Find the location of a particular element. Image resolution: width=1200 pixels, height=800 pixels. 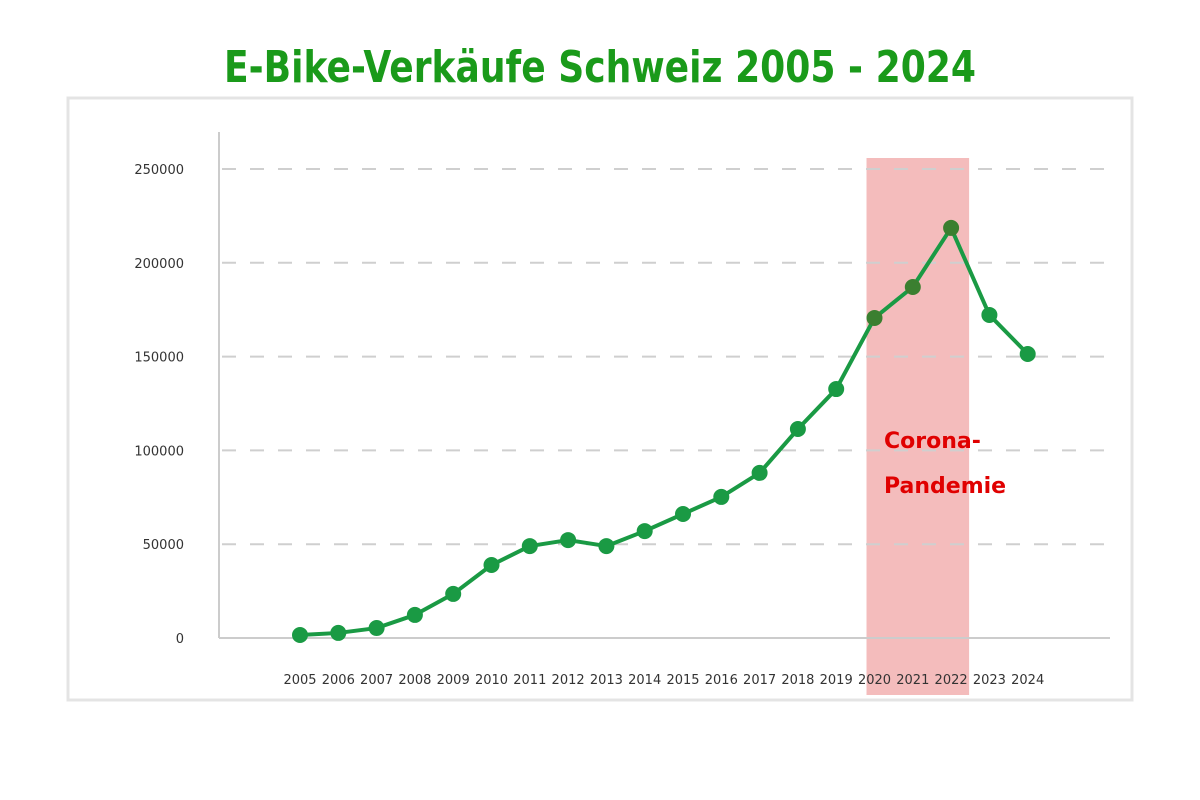

annotation-line1: Corona- is located at coordinates (932, 441).